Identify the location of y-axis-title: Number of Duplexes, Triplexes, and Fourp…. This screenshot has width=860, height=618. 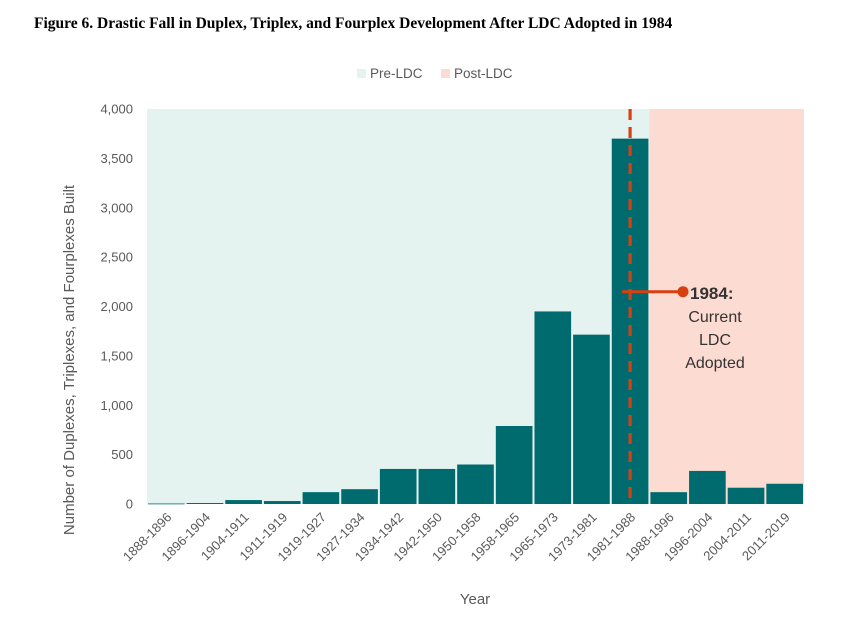
(69, 359).